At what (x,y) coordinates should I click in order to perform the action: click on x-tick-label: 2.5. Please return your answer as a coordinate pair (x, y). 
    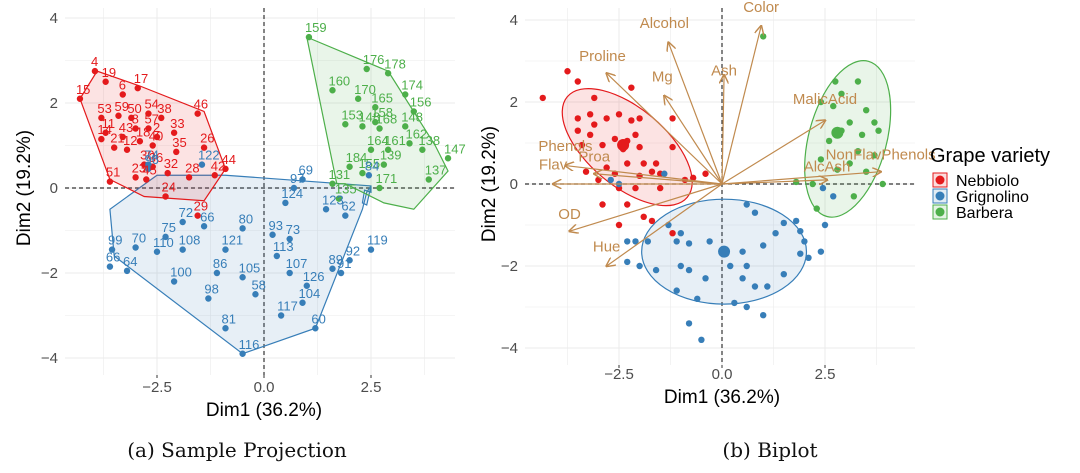
    Looking at the image, I should click on (371, 387).